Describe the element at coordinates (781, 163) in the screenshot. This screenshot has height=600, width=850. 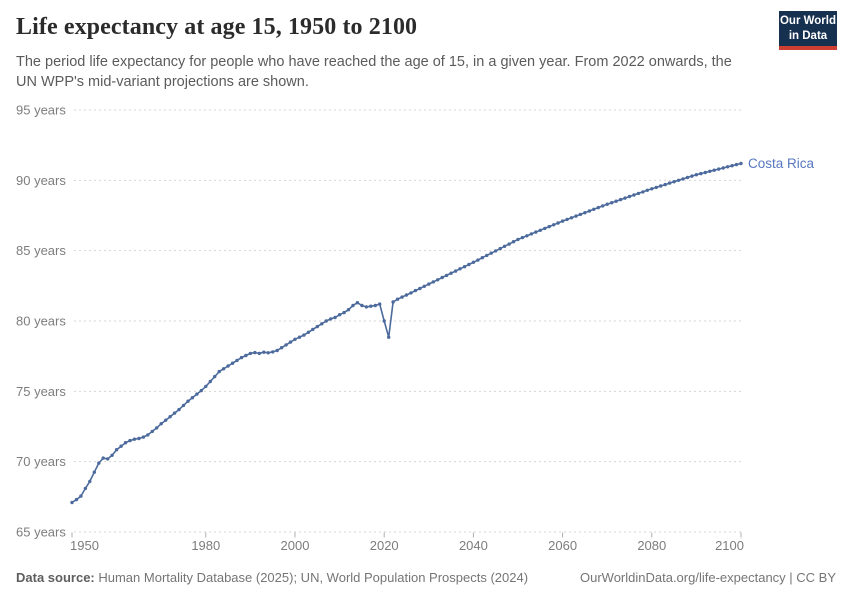
I see `series-label: Costa Rica` at that location.